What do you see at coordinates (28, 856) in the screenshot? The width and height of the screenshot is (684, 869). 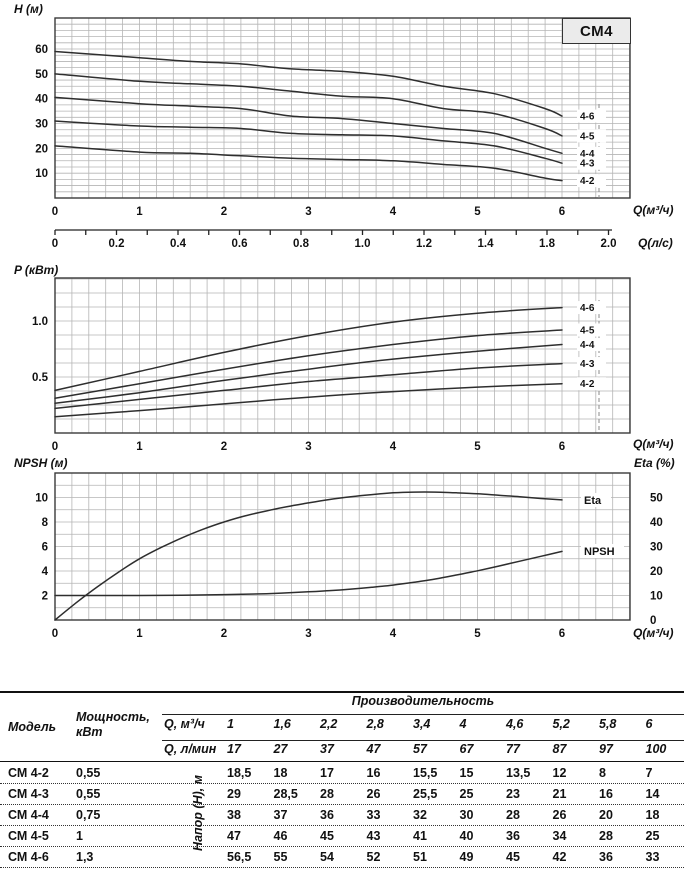 I see `model-cell: СМ 4-6` at bounding box center [28, 856].